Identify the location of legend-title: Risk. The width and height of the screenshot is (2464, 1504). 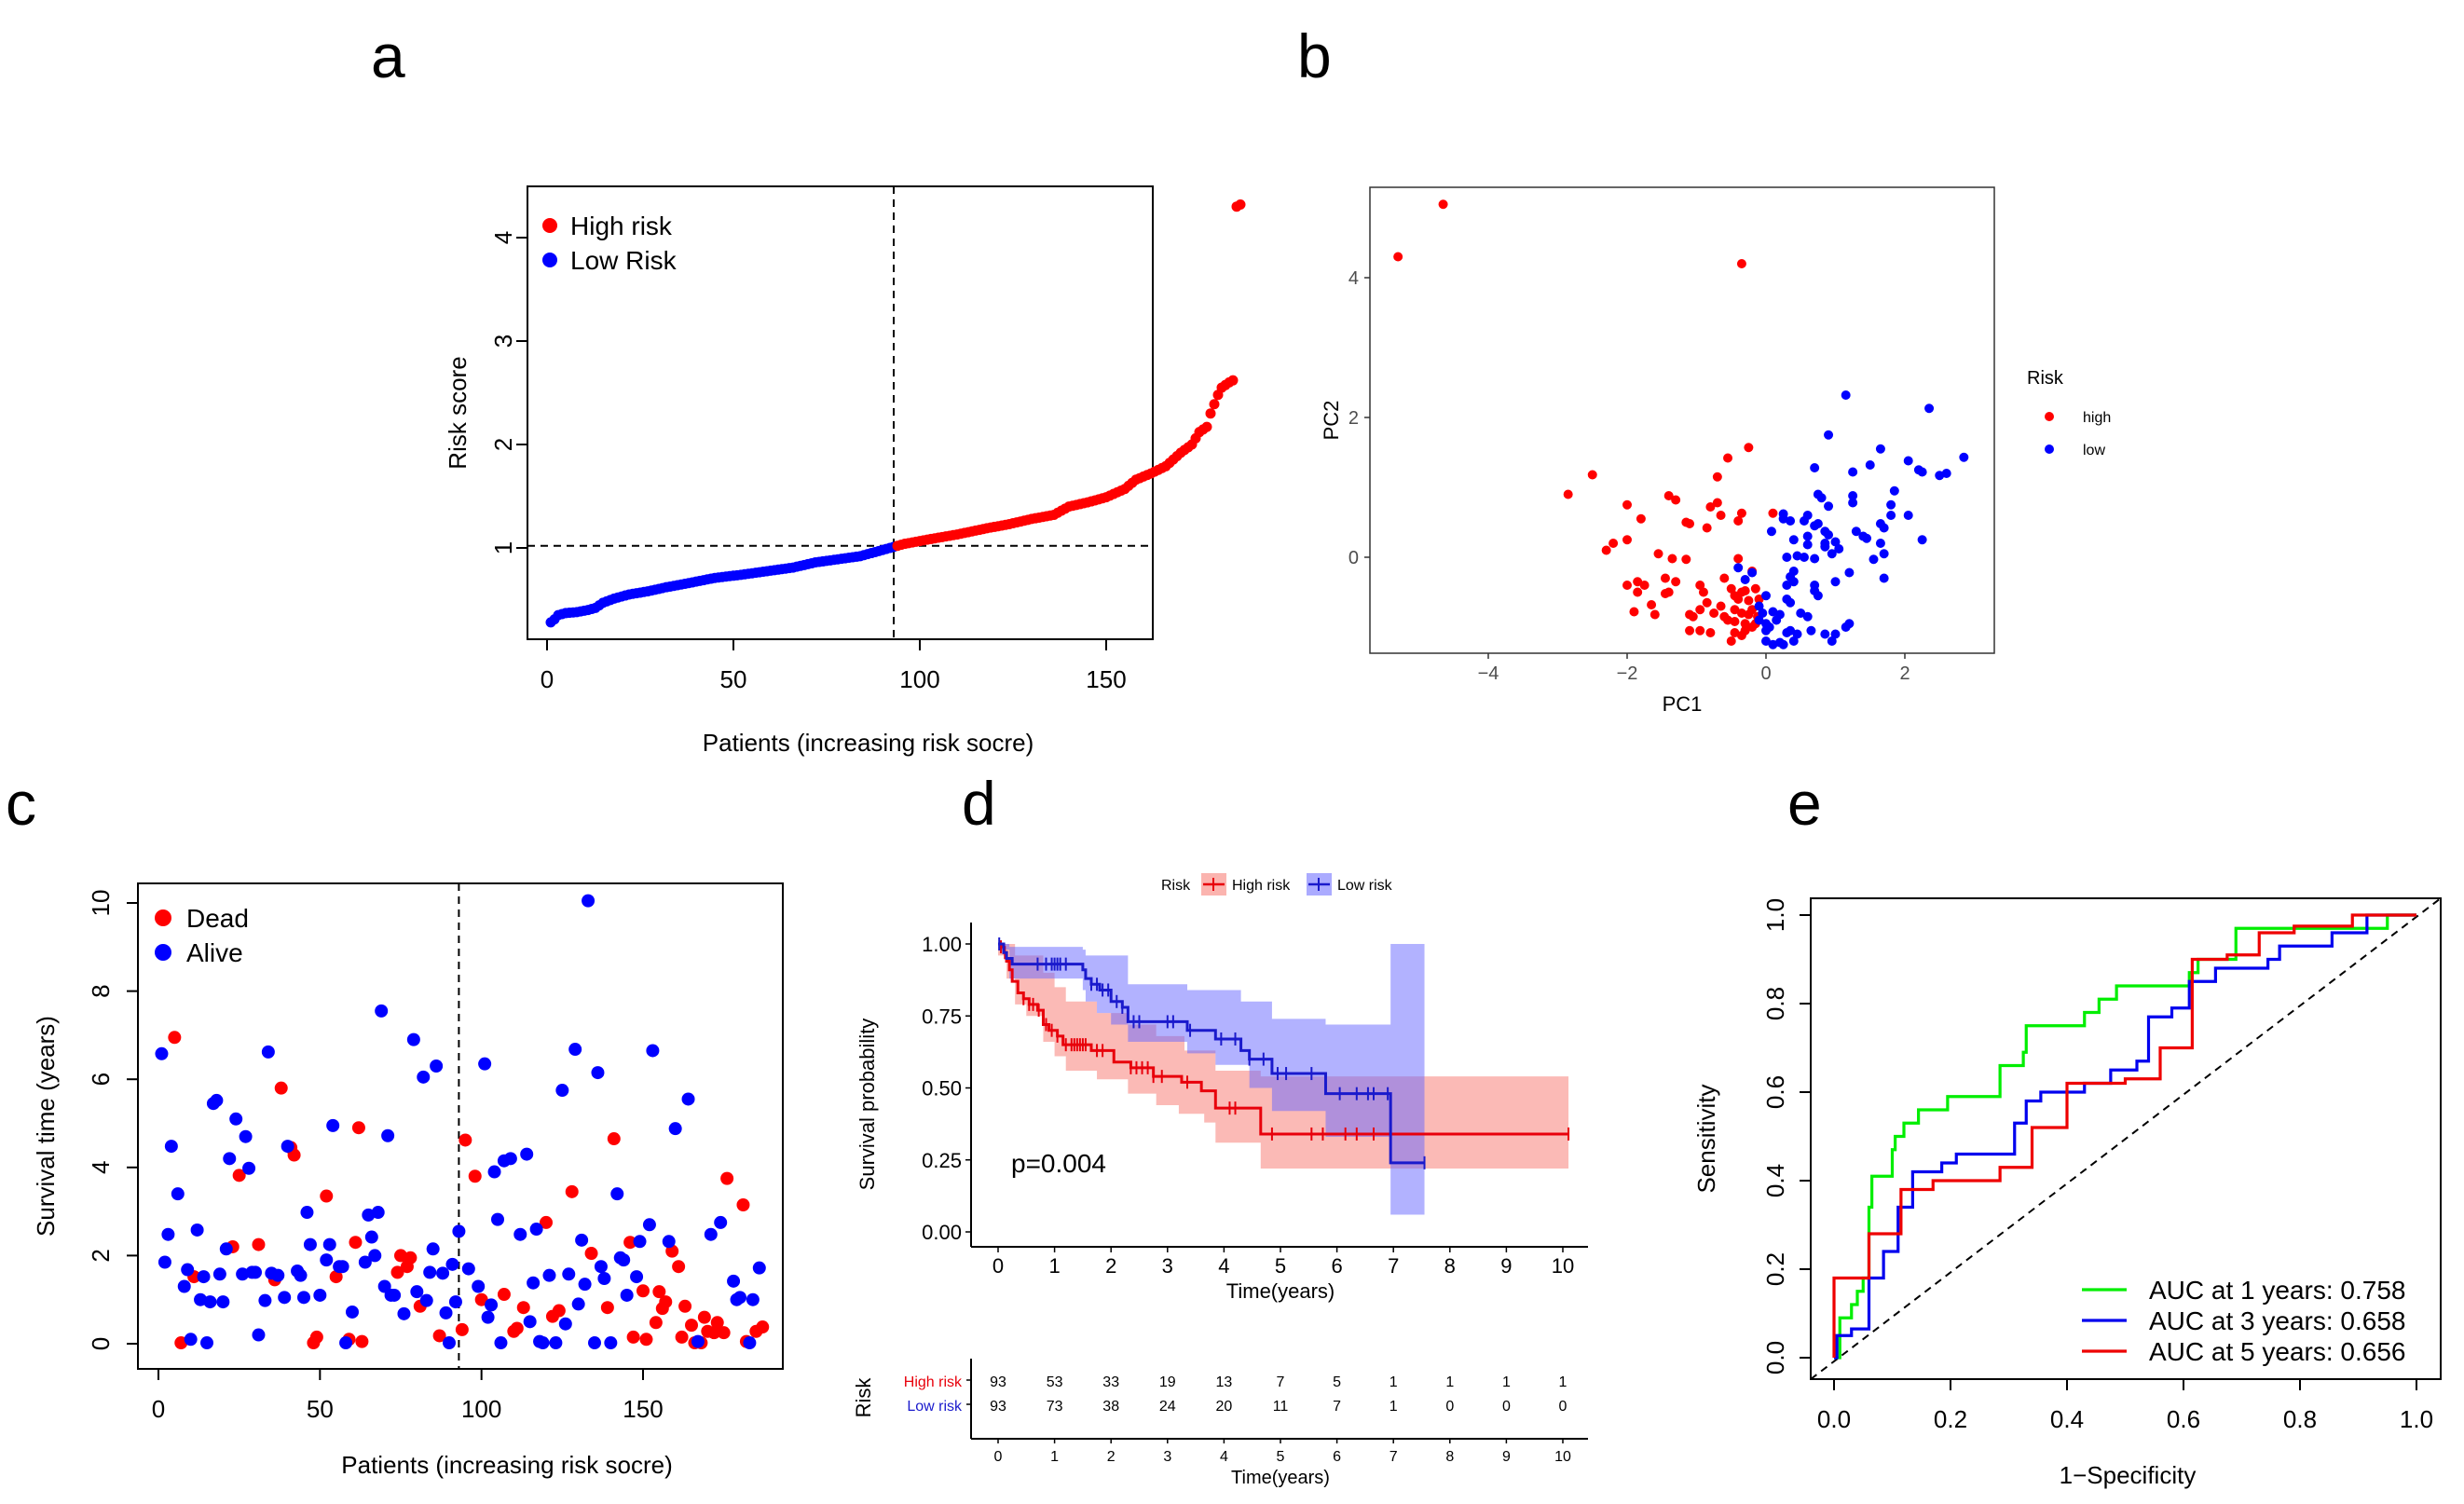
(2045, 378).